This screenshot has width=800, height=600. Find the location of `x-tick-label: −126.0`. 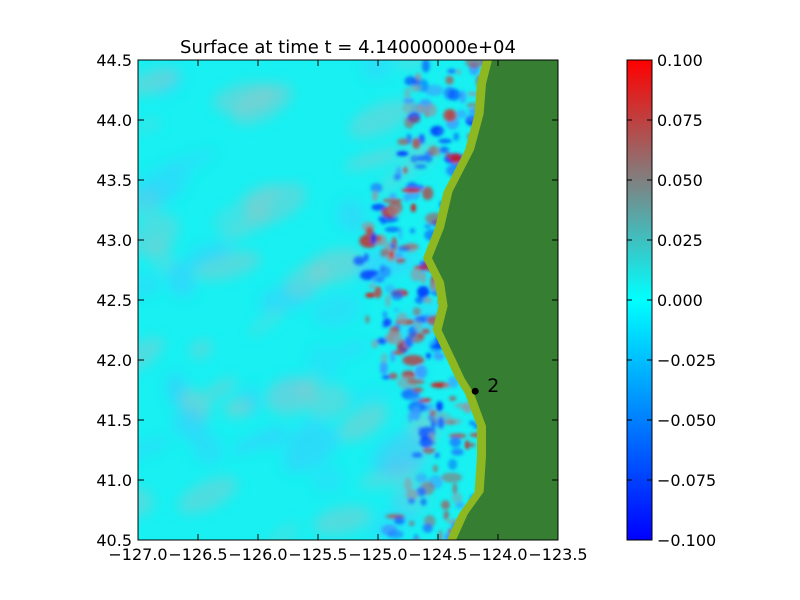

x-tick-label: −126.0 is located at coordinates (257, 554).